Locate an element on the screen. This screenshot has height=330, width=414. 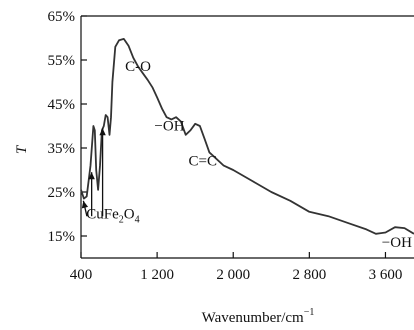
y-tick-label: 65% is located at coordinates (62, 17).